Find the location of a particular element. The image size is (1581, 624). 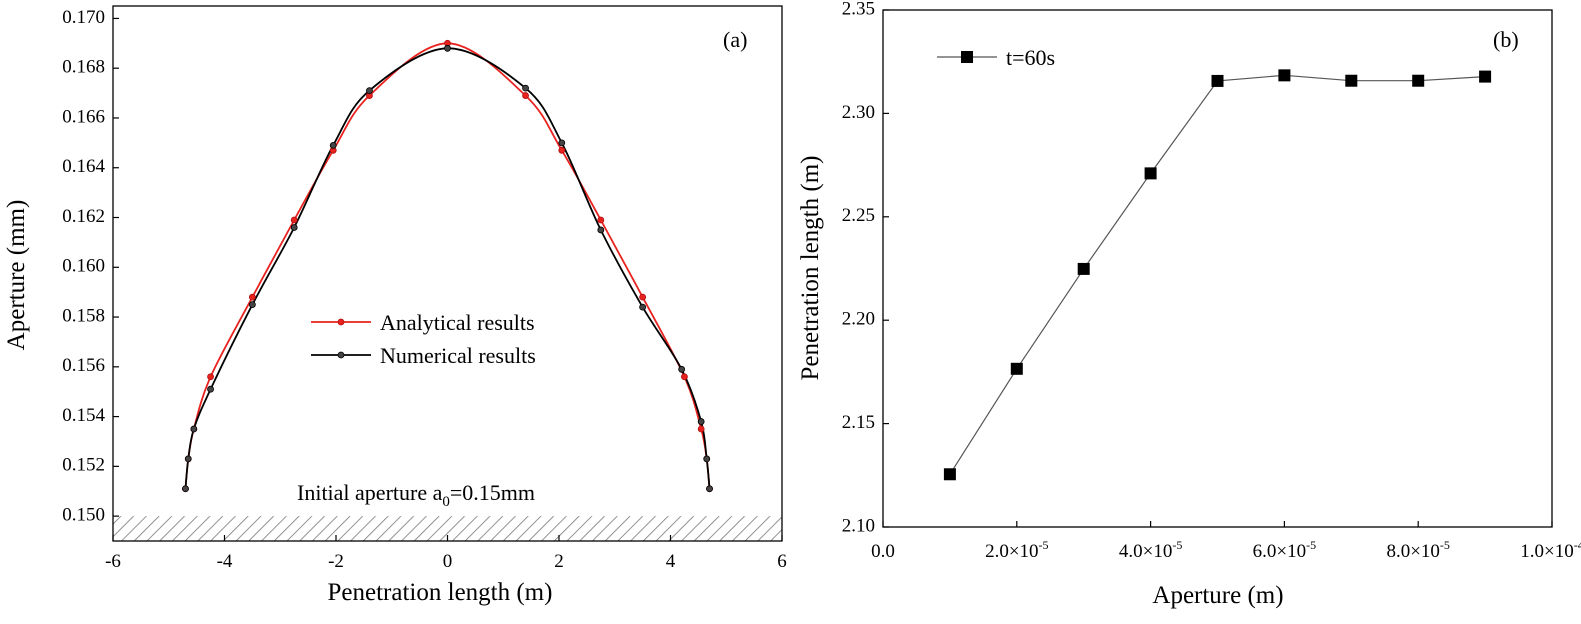

chart-a-x-tick-label: 6 is located at coordinates (782, 561).